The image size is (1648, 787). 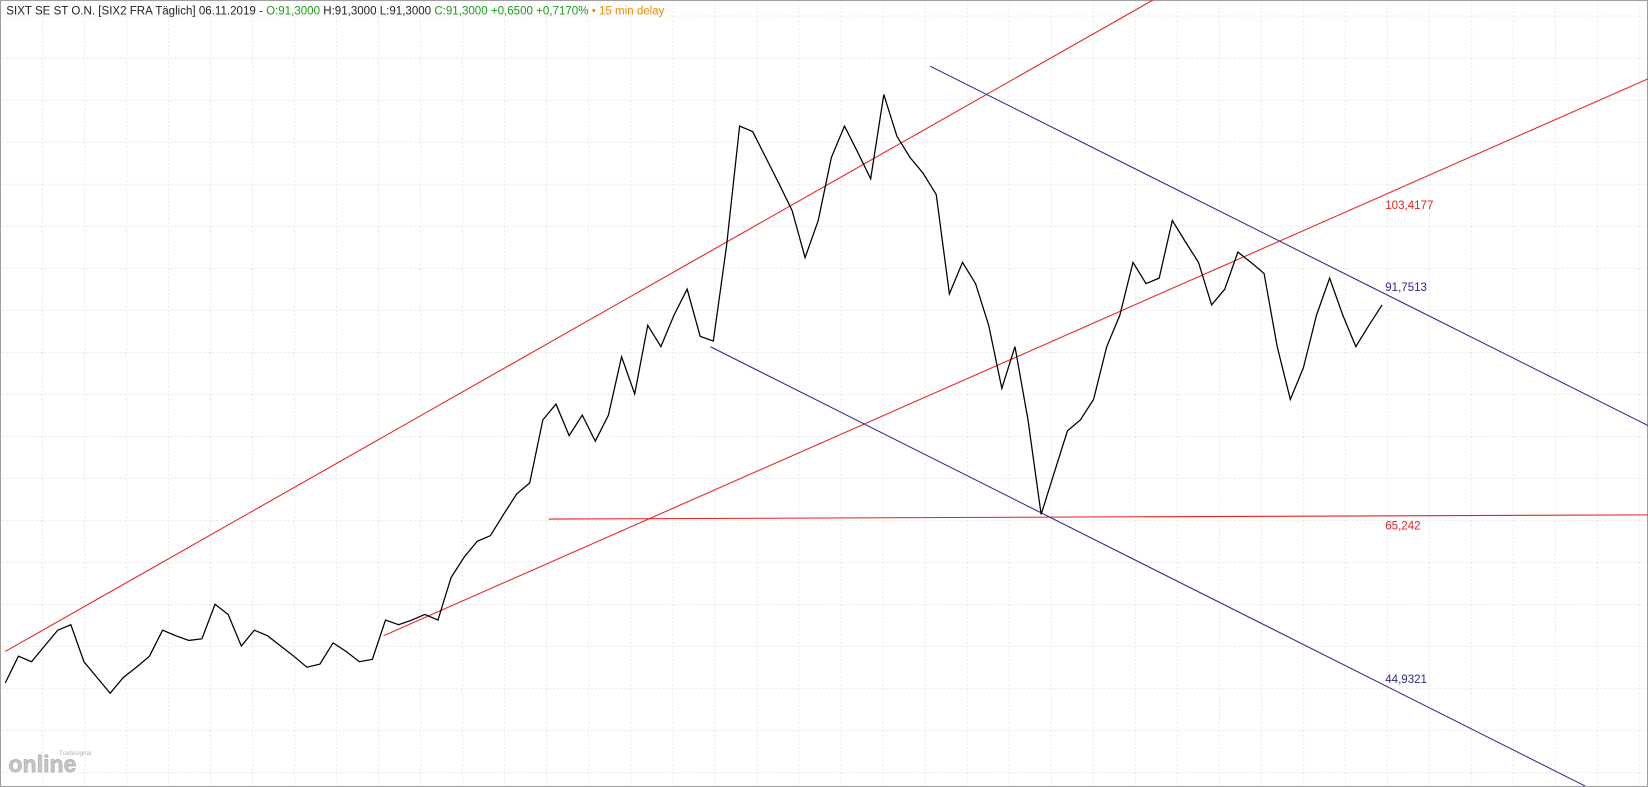 What do you see at coordinates (1406, 680) in the screenshot?
I see `annotation: 44,9321` at bounding box center [1406, 680].